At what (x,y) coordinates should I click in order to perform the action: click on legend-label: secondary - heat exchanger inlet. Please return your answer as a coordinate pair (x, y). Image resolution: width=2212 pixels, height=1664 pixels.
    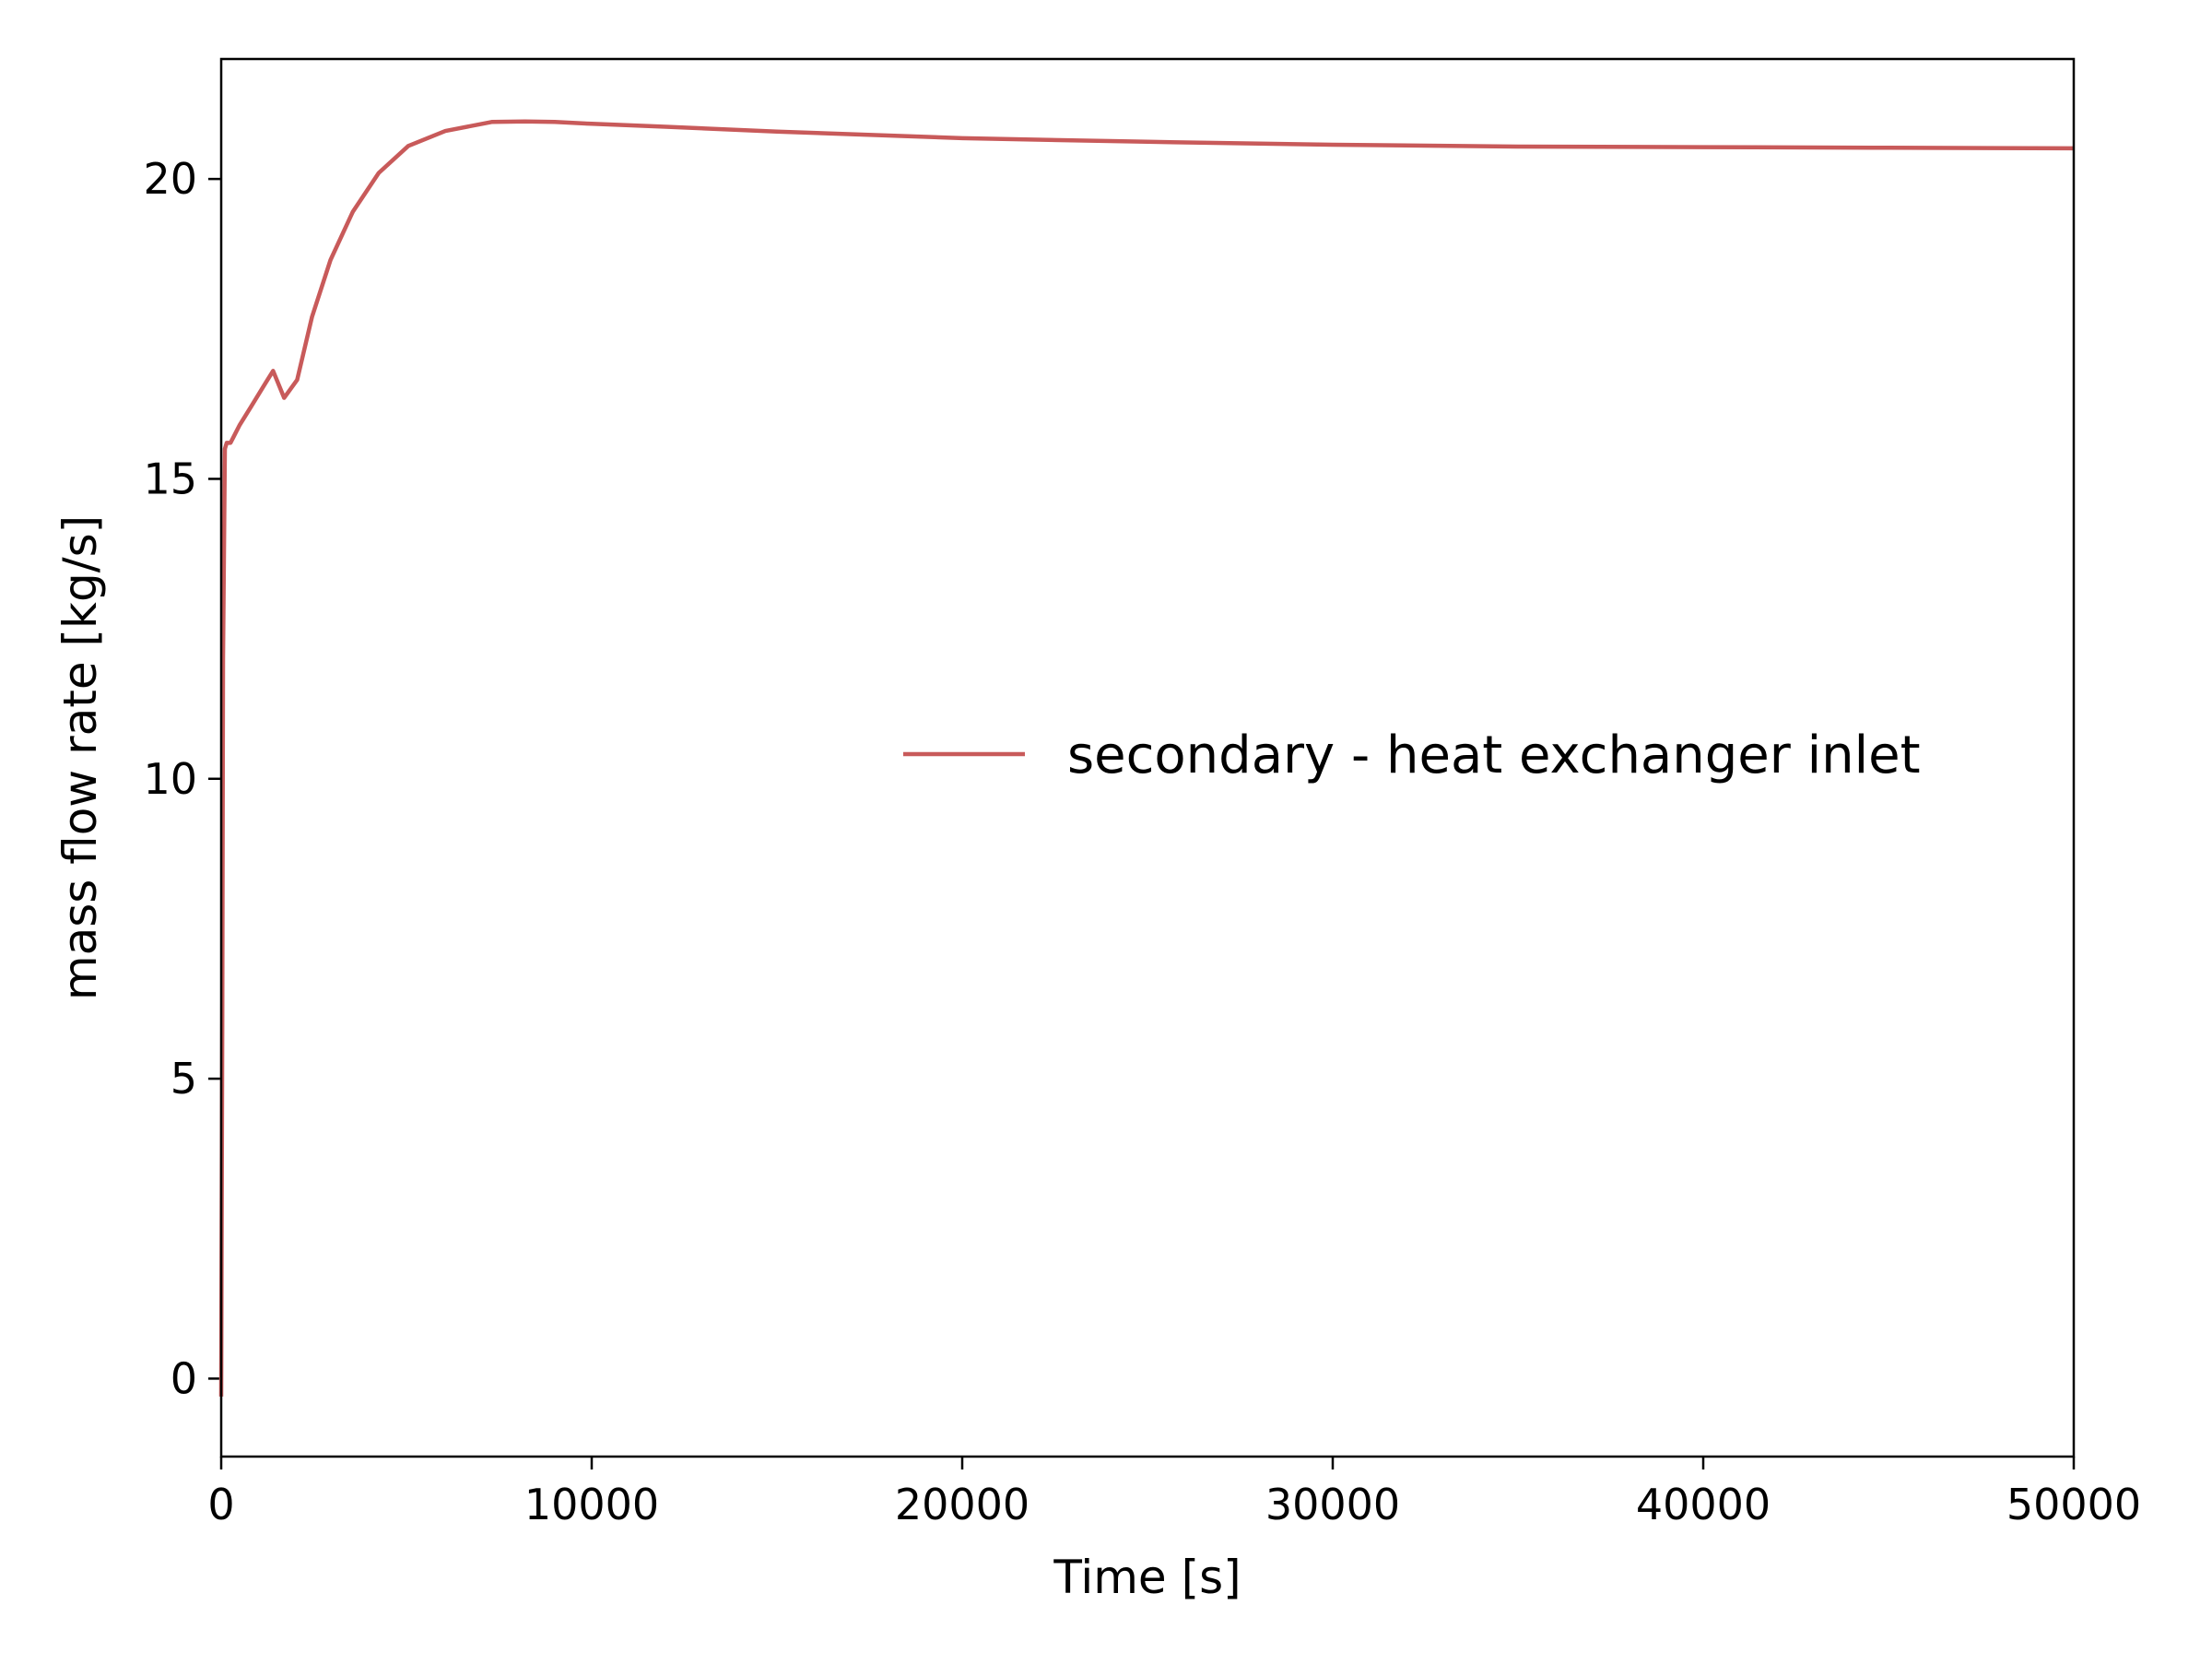
    Looking at the image, I should click on (1494, 755).